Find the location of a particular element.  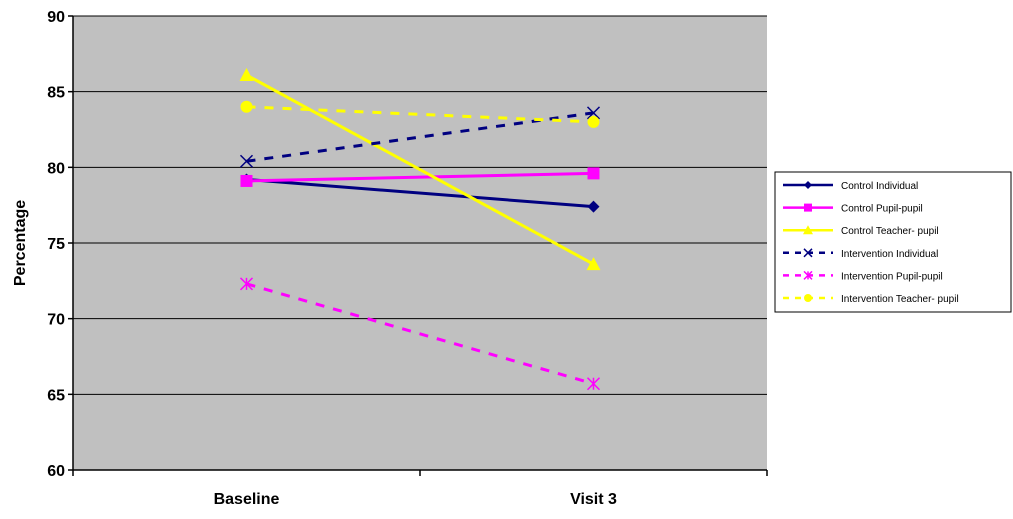

y-tick-label: 85 is located at coordinates (56, 93).